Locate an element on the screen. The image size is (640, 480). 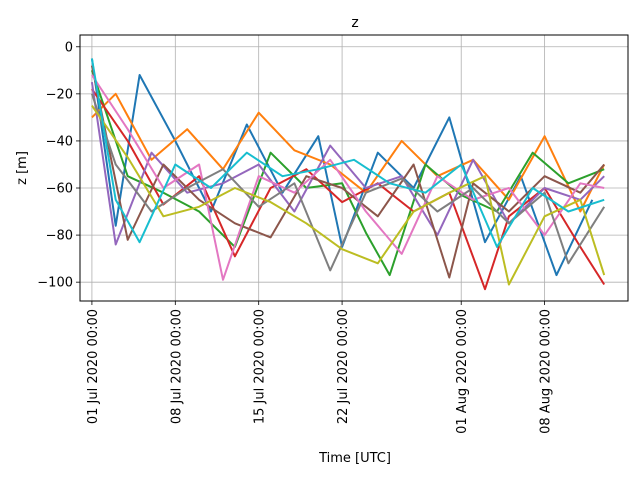
x-tick-label: 01 Jul 2020 00:00 is located at coordinates (93, 366).